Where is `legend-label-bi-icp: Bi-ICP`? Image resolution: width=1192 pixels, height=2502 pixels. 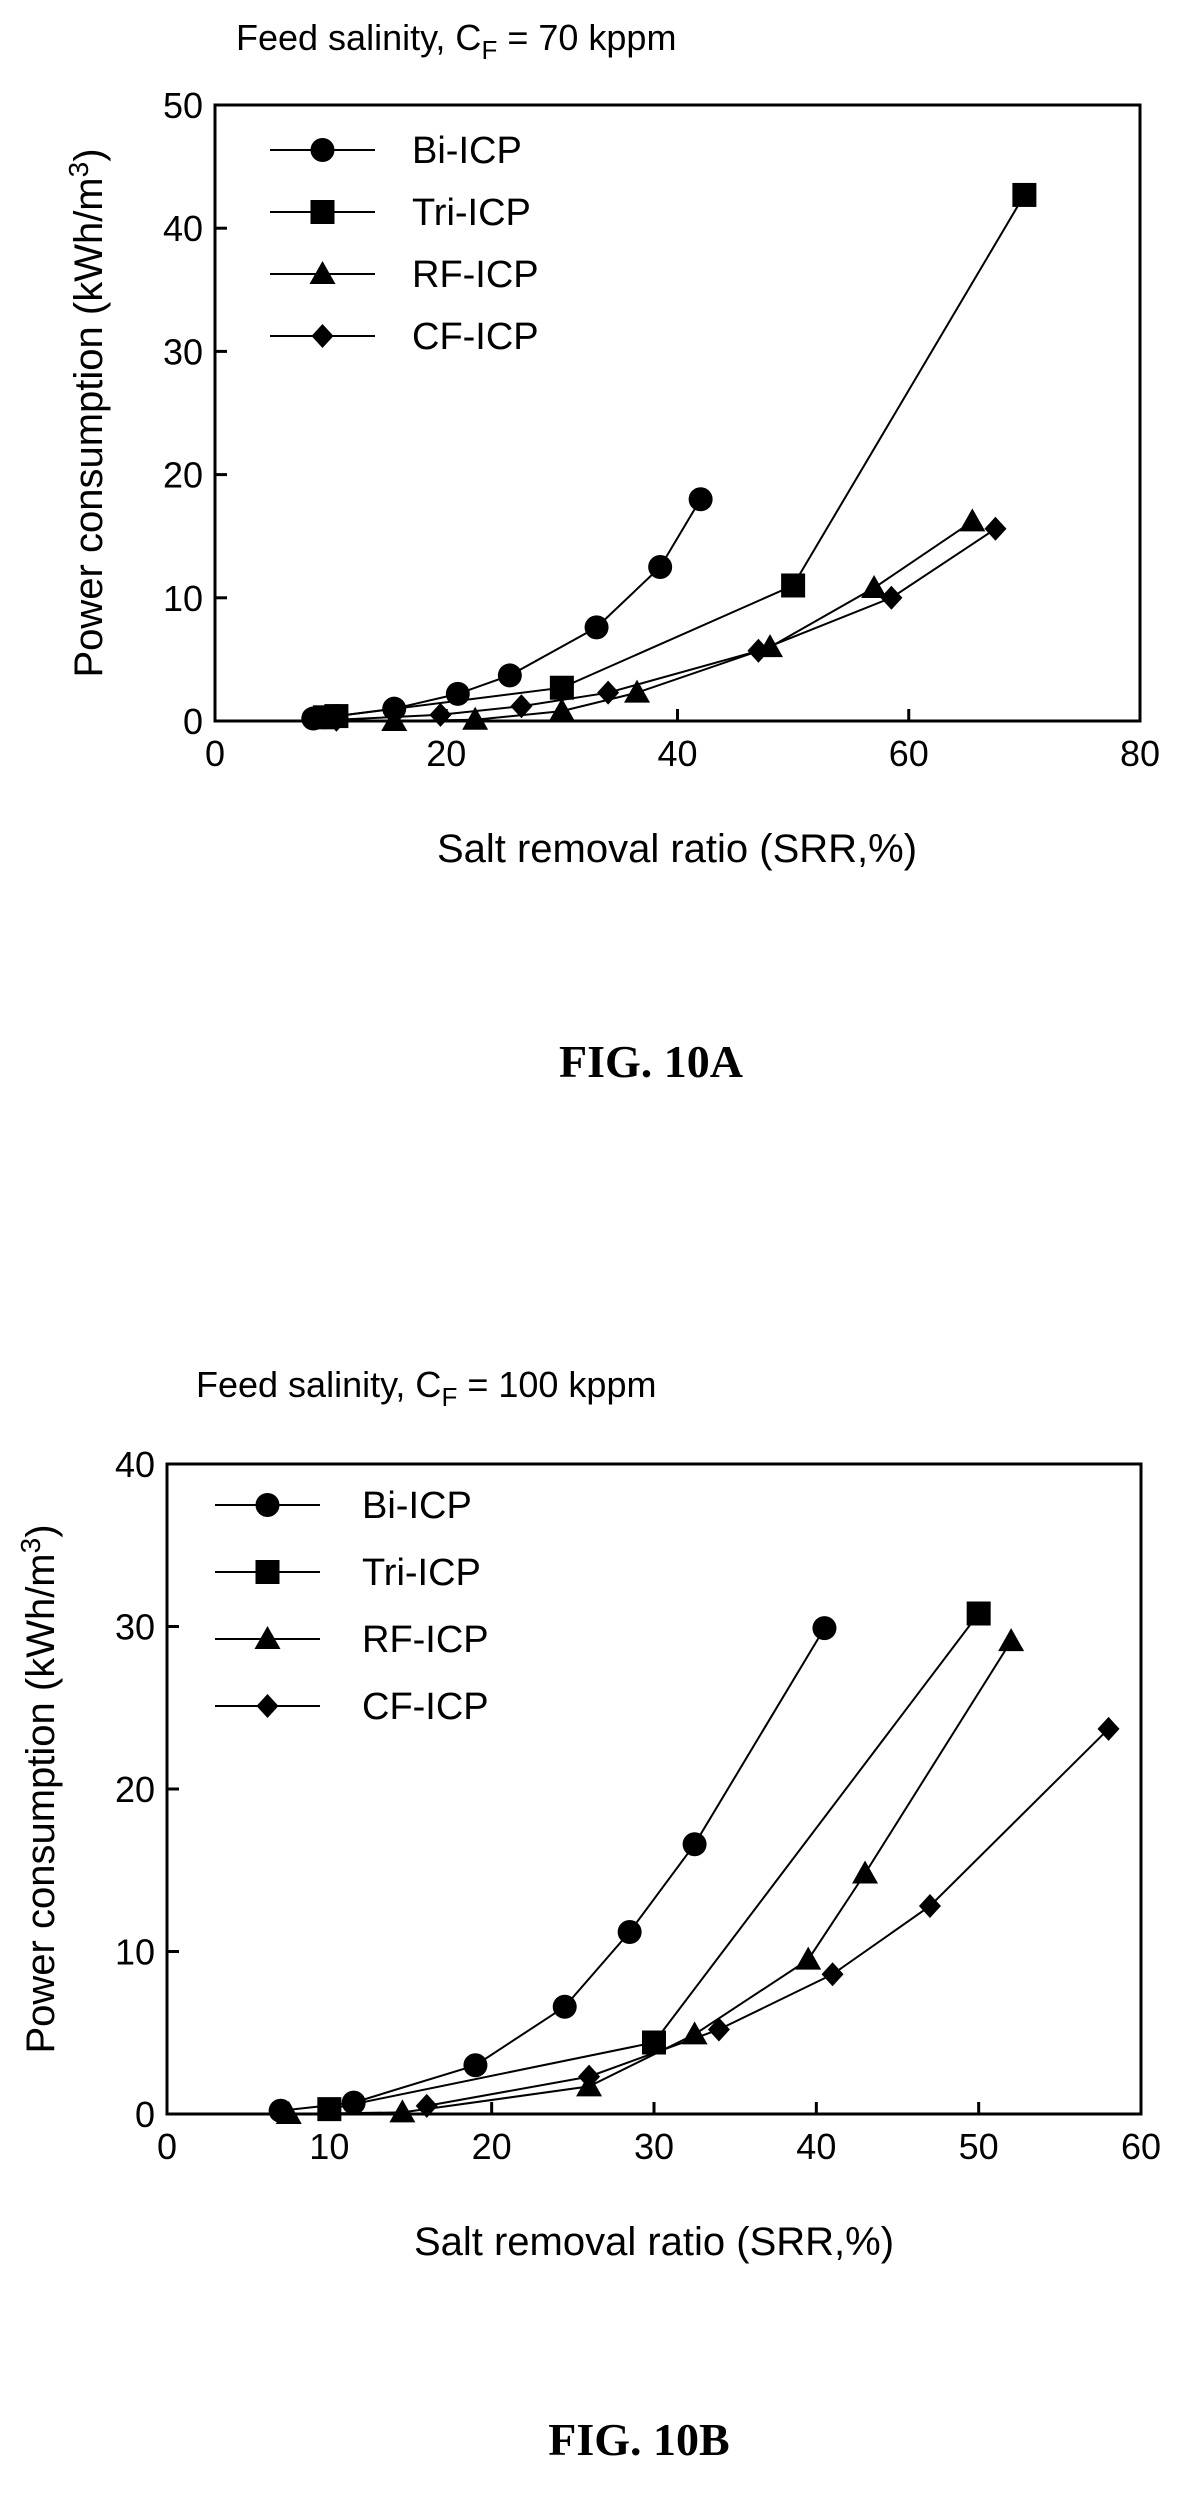 legend-label-bi-icp: Bi-ICP is located at coordinates (417, 1506).